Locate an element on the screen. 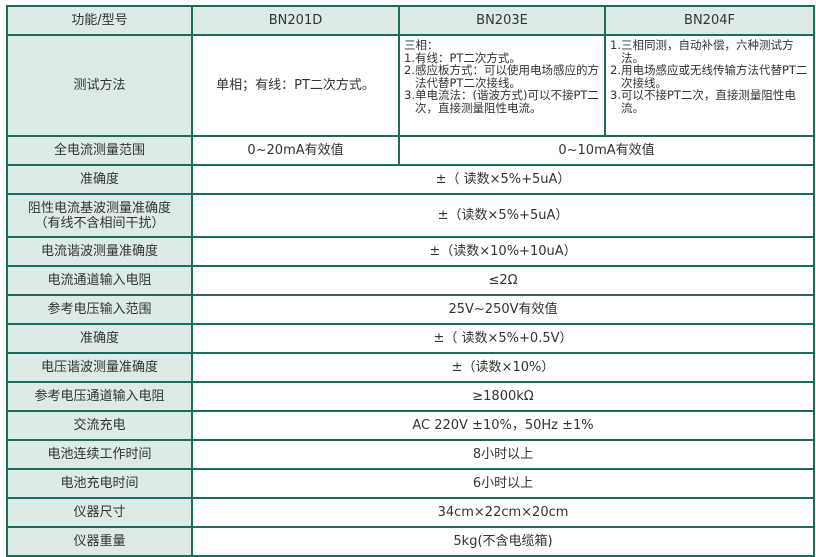 This screenshot has width=816, height=557. row-value: 6小时以上 is located at coordinates (503, 483).